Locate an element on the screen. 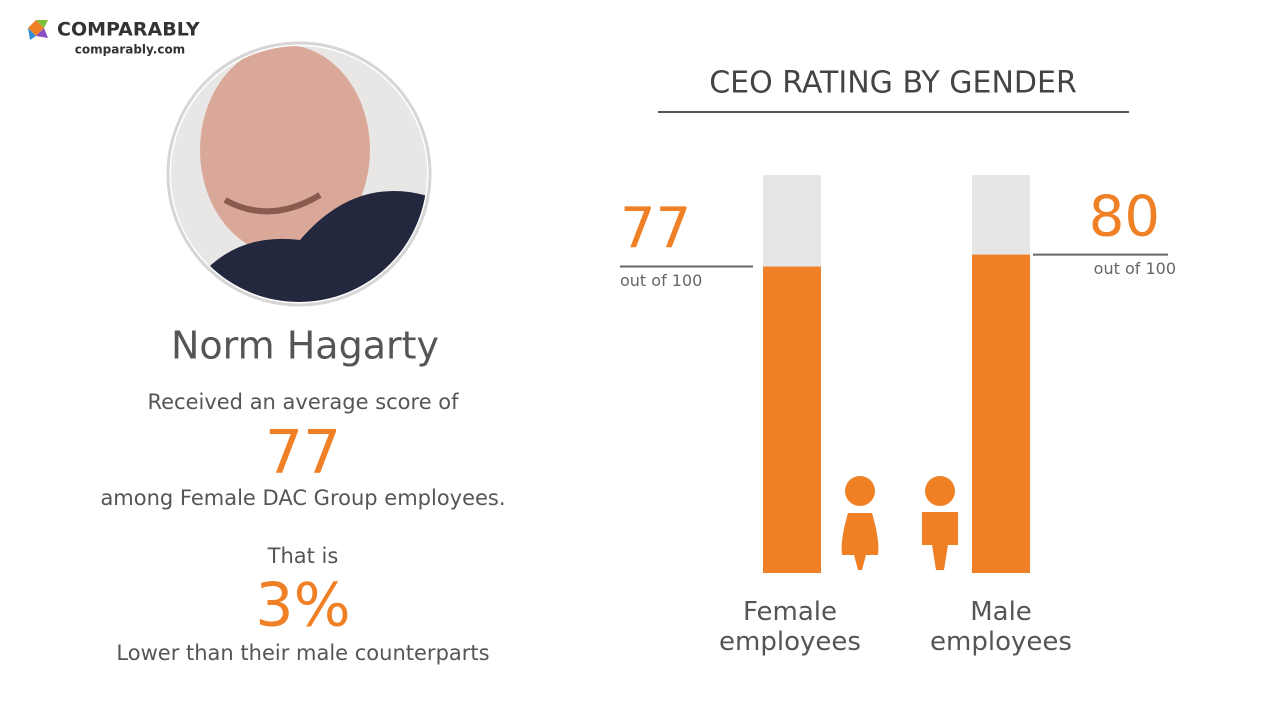 Image resolution: width=1280 pixels, height=720 pixels. logo is located at coordinates (38, 30).